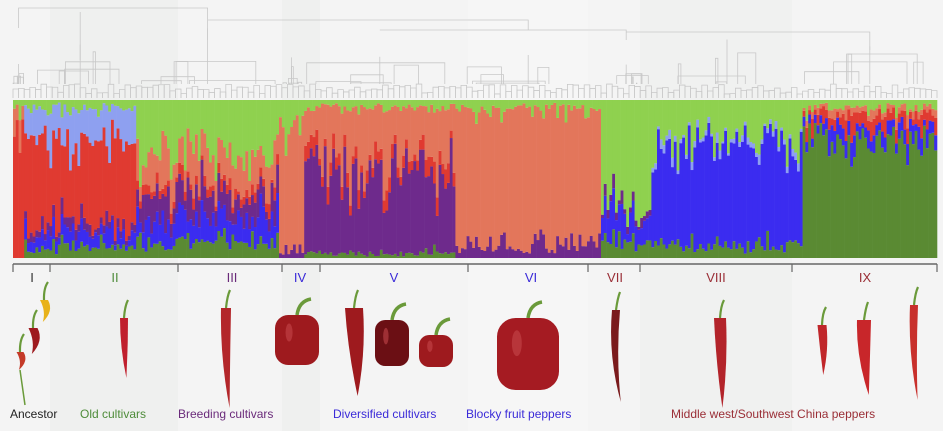  What do you see at coordinates (528, 354) in the screenshot?
I see `pepper-body` at bounding box center [528, 354].